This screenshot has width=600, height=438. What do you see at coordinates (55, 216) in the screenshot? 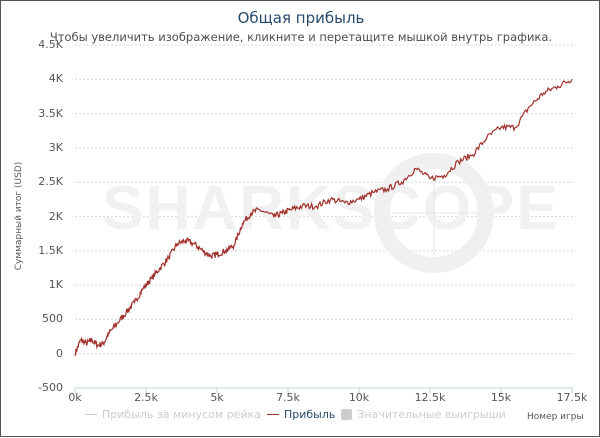
I see `y-tick-label: 2K` at bounding box center [55, 216].